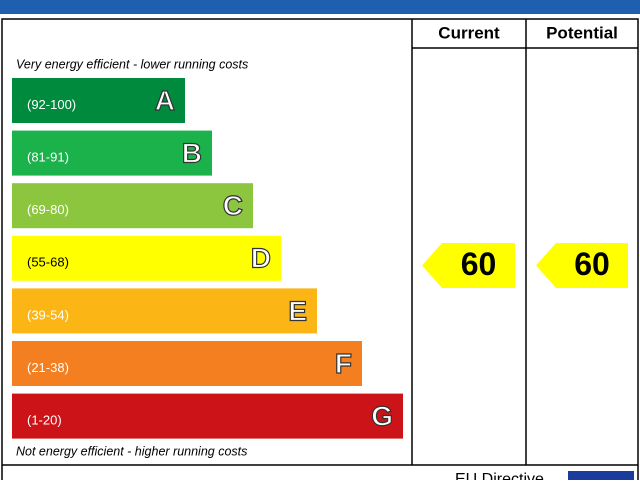 The width and height of the screenshot is (640, 485). What do you see at coordinates (297, 310) in the screenshot?
I see `band-letter: E` at bounding box center [297, 310].